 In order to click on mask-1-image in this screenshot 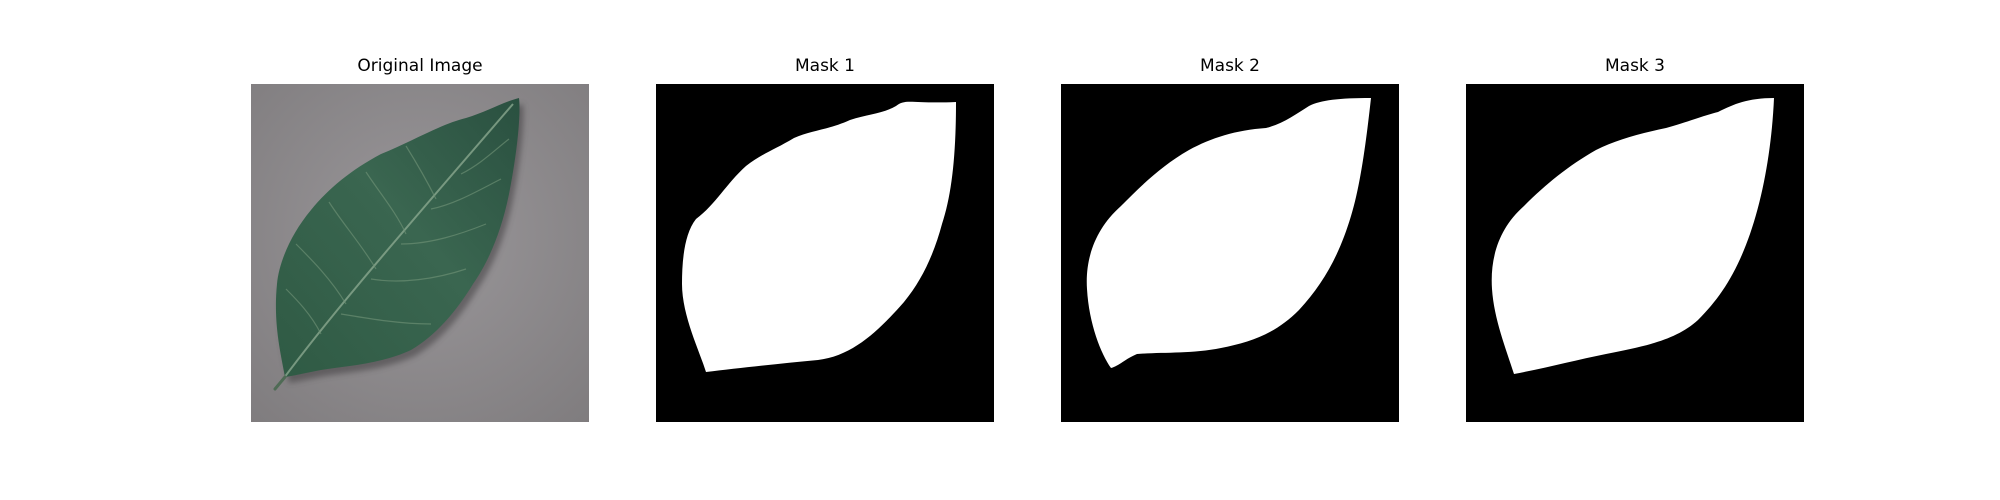, I will do `click(825, 253)`.